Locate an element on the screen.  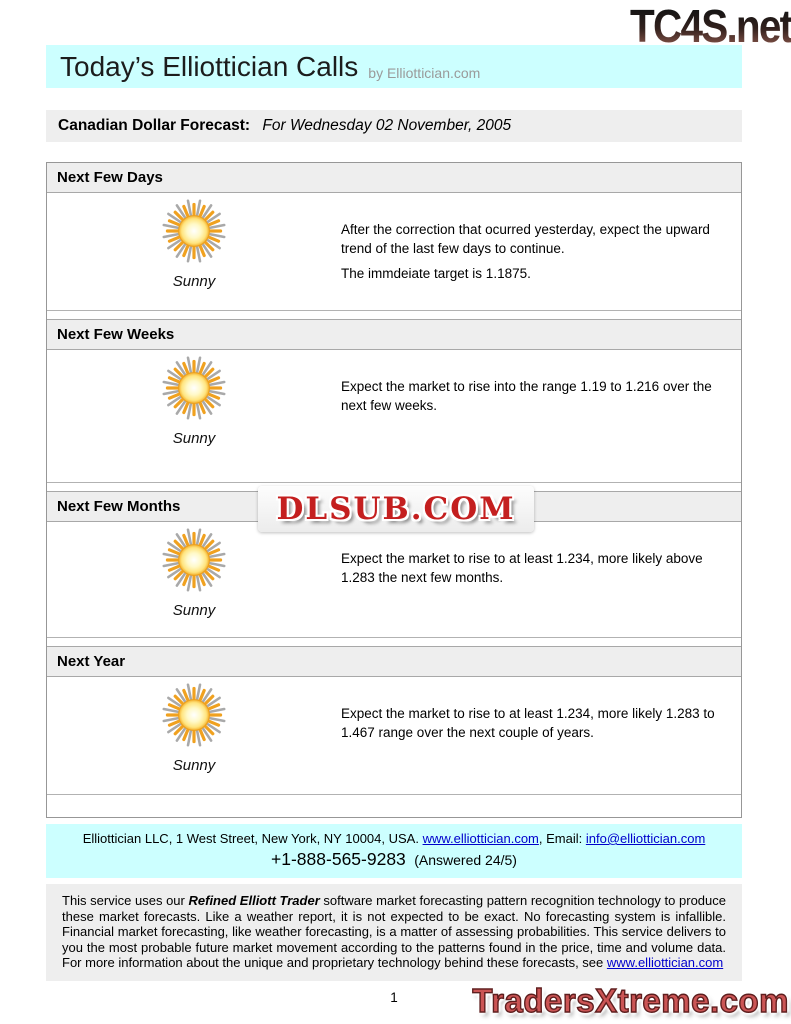
page-number: 1 is located at coordinates (394, 997).